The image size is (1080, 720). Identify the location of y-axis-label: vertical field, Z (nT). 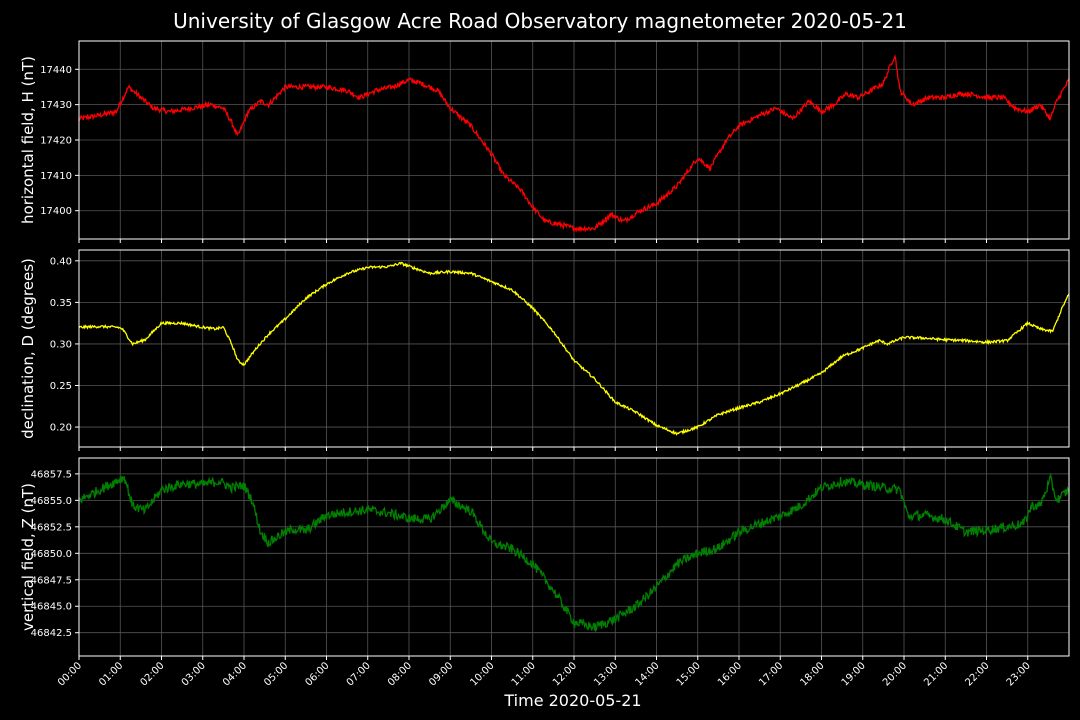
(28, 557).